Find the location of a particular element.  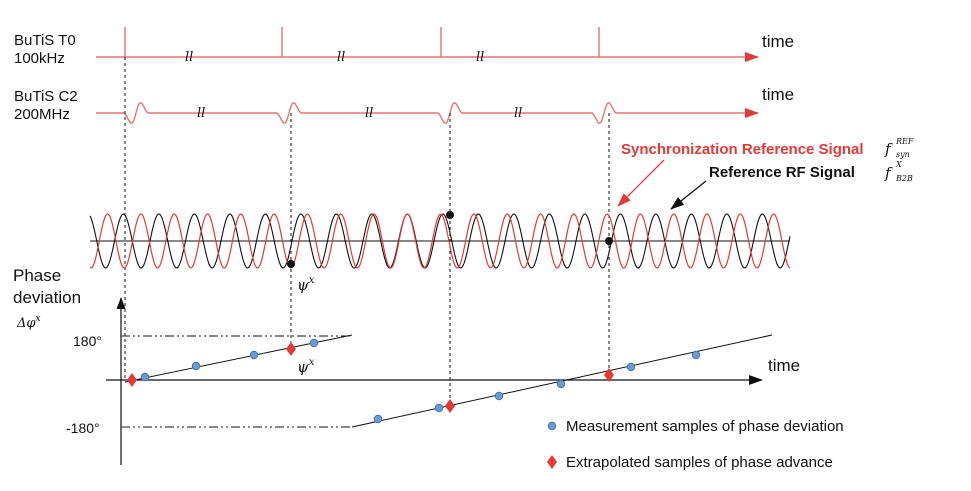

reference-rf-waveform is located at coordinates (440, 241).